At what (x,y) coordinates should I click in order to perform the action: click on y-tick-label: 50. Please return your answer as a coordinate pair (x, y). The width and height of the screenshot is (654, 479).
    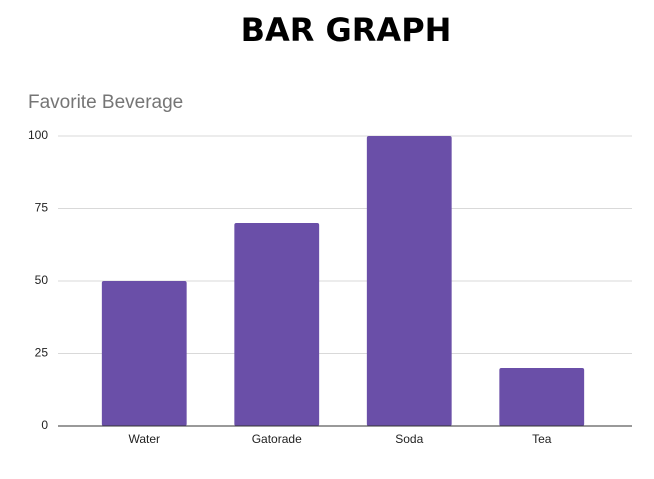
    Looking at the image, I should click on (42, 280).